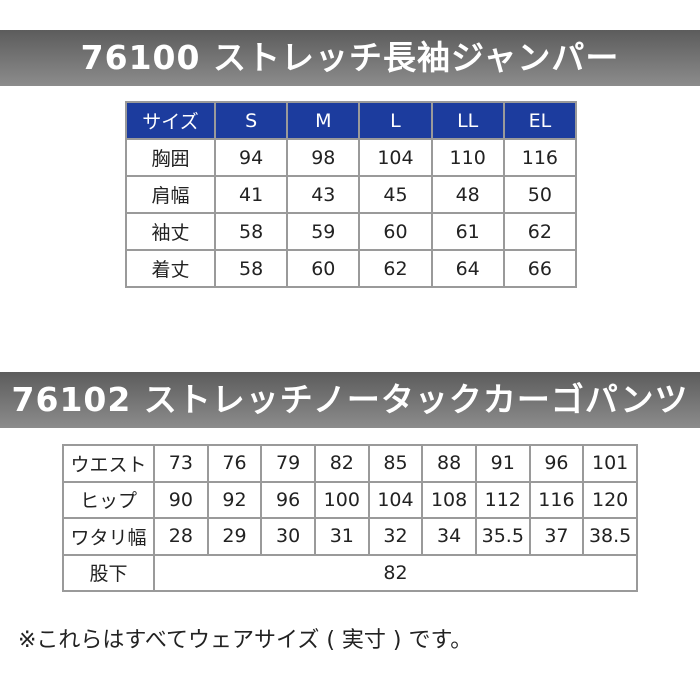 The height and width of the screenshot is (700, 700). What do you see at coordinates (234, 536) in the screenshot?
I see `cell: 29` at bounding box center [234, 536].